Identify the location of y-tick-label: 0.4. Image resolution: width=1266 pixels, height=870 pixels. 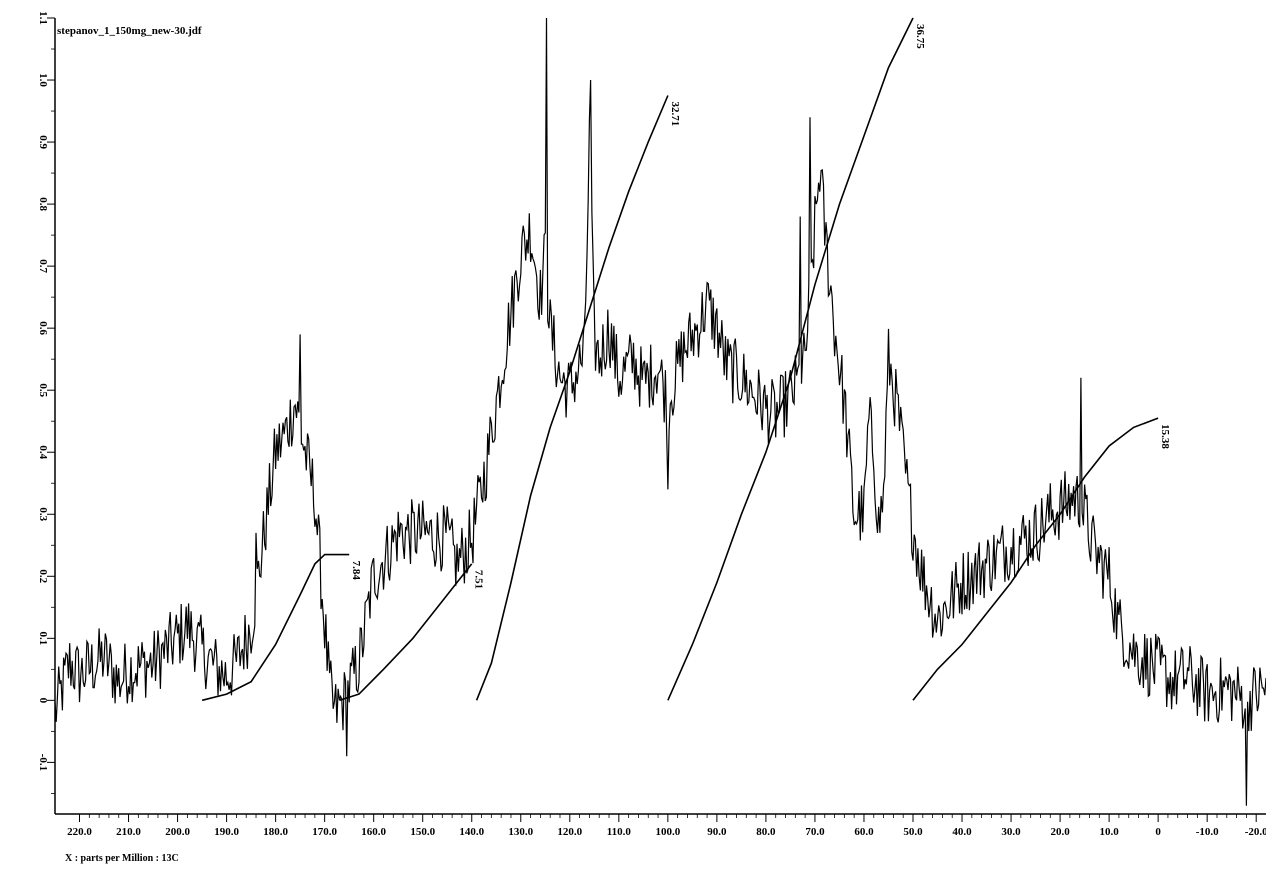
(43, 452).